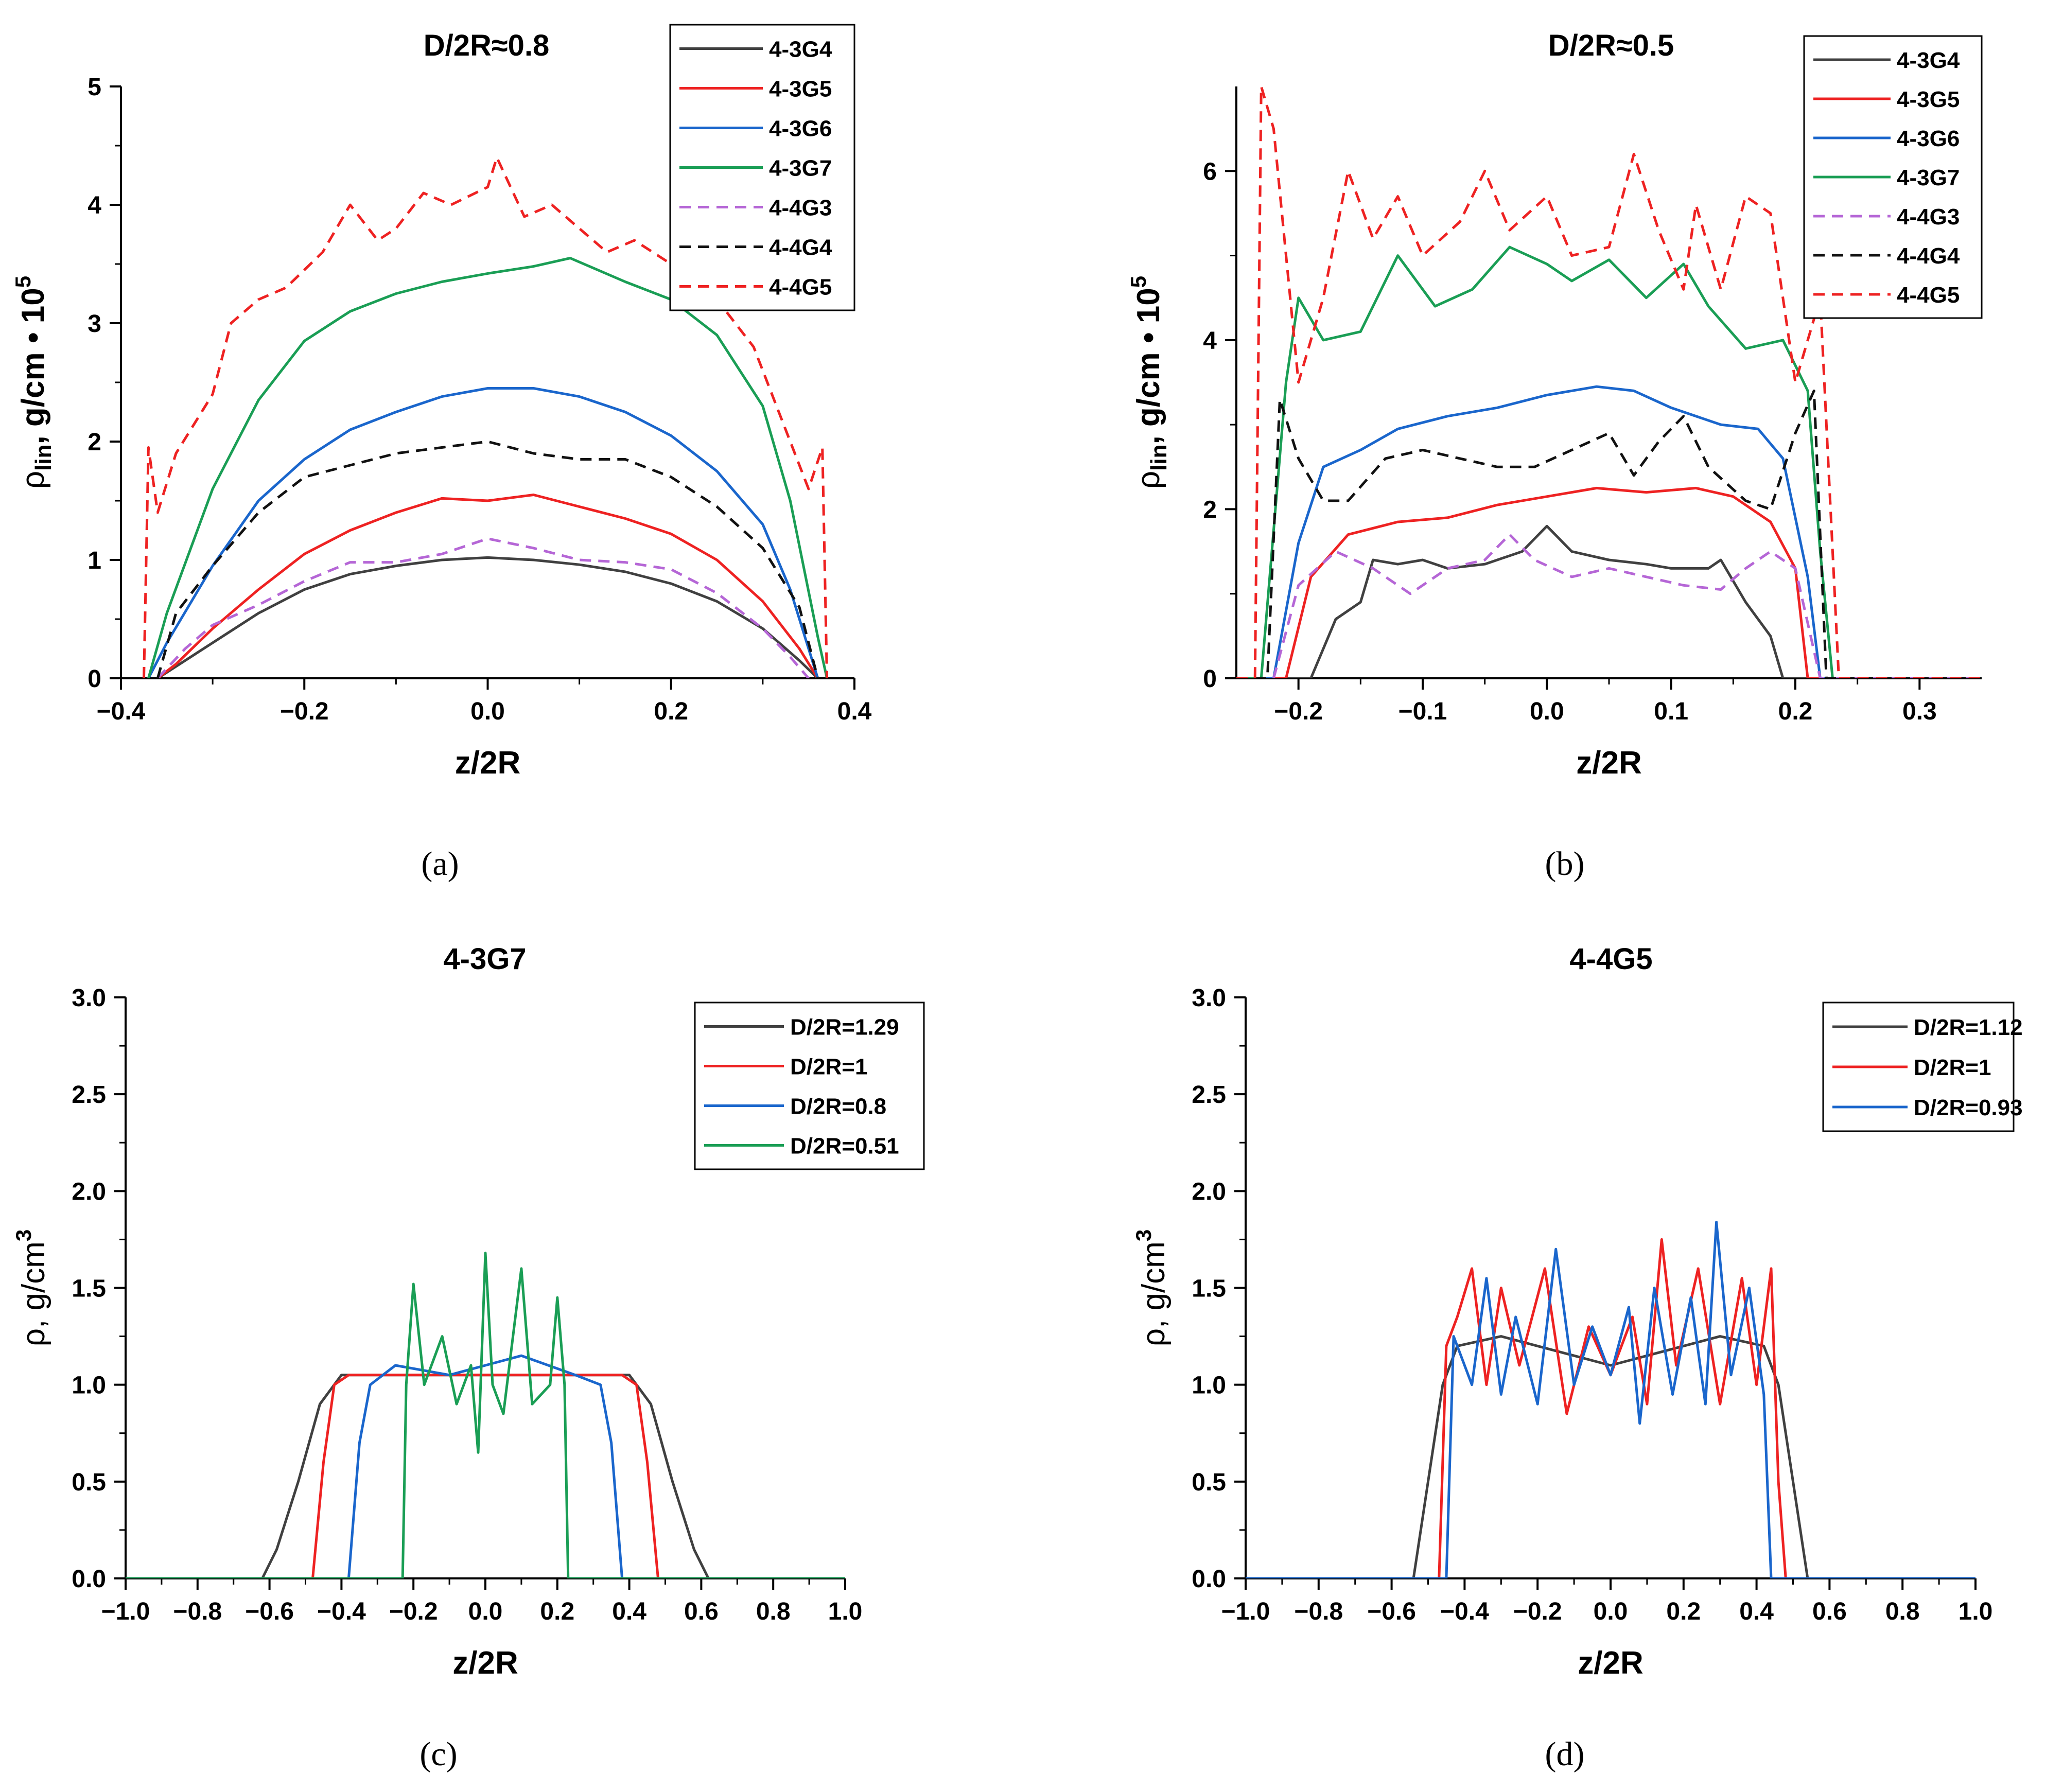 The image size is (2063, 1792). I want to click on legend-box, so click(810, 1086).